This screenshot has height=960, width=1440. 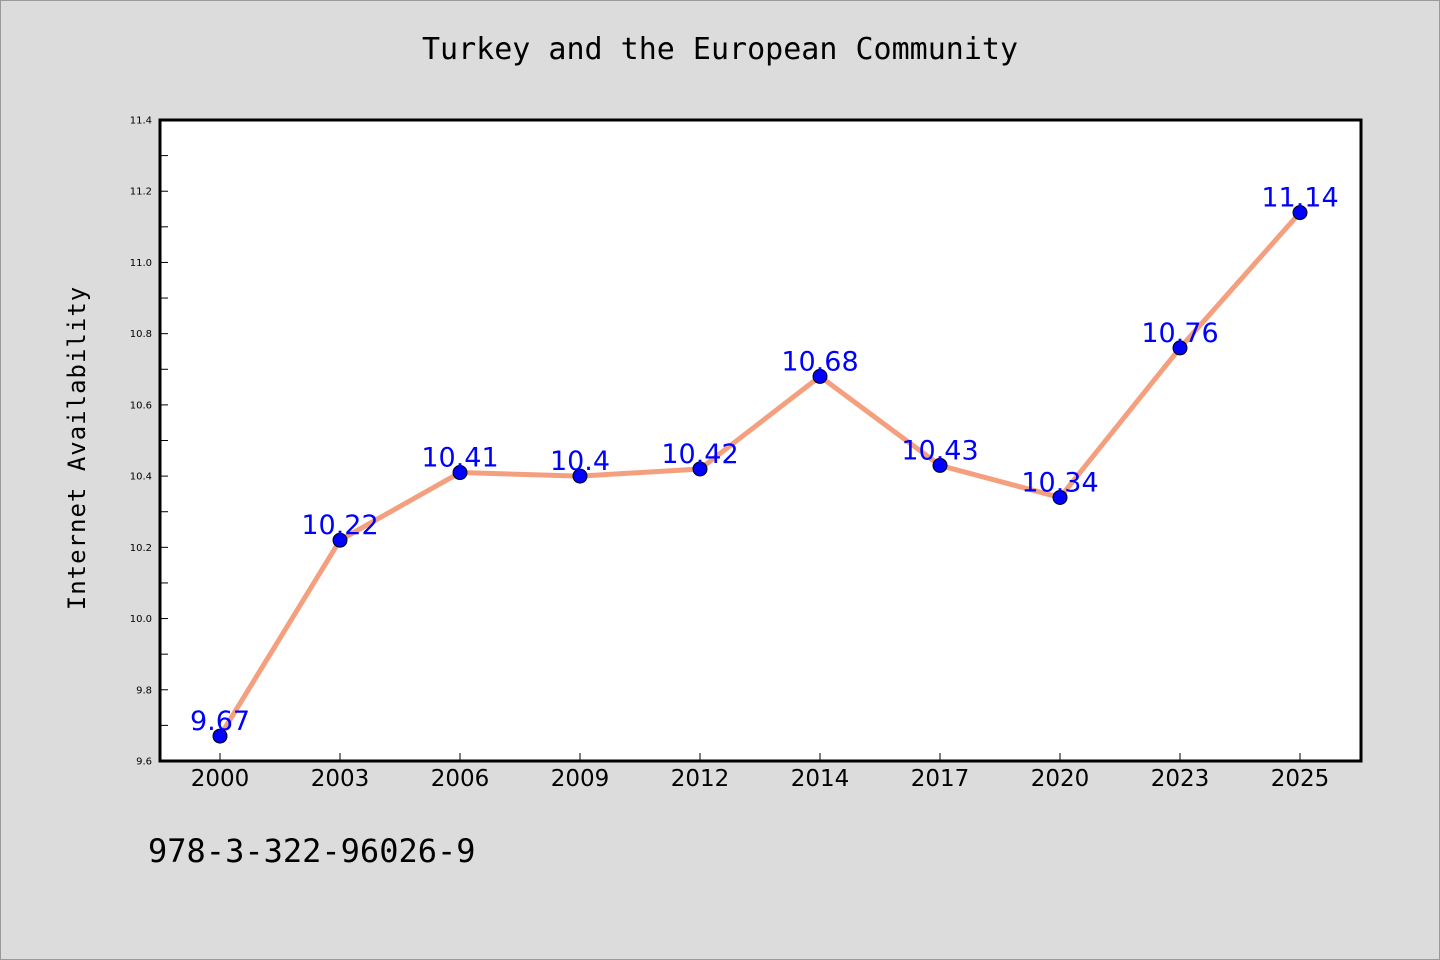 What do you see at coordinates (1299, 198) in the screenshot?
I see `data-label: 11.14` at bounding box center [1299, 198].